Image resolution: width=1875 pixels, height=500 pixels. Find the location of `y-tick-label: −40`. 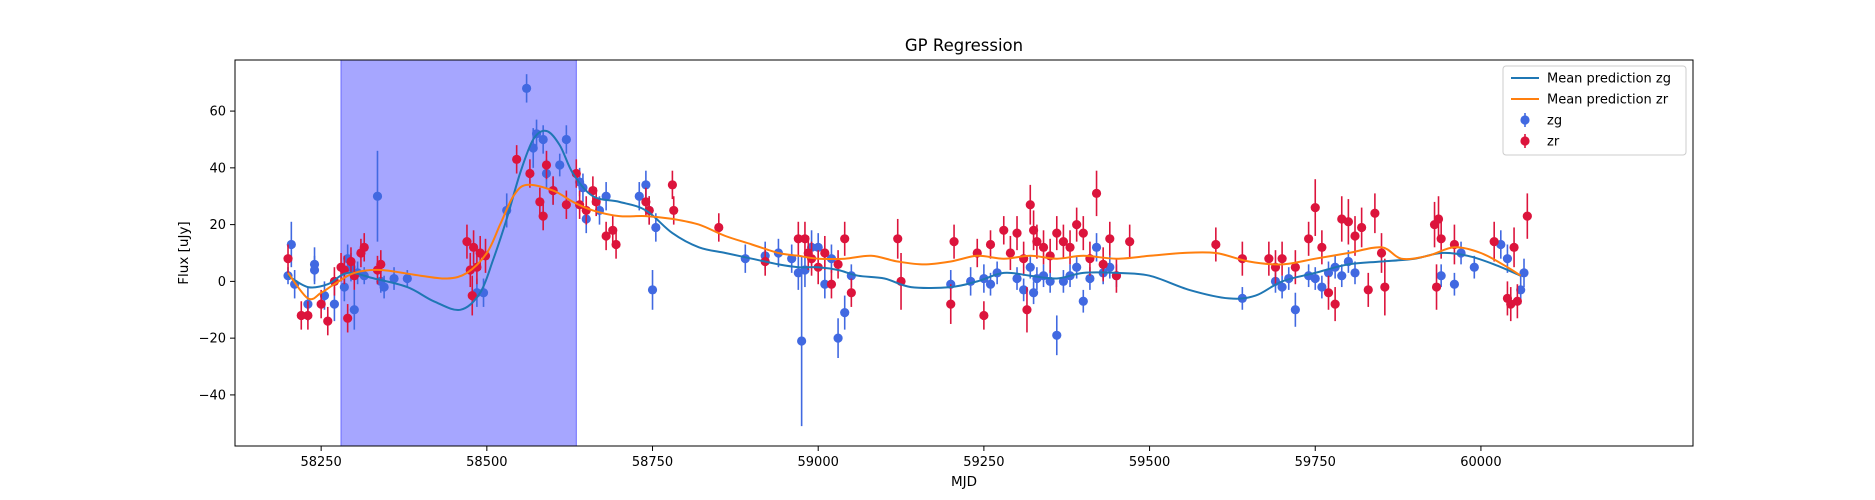

y-tick-label: −40 is located at coordinates (212, 395).